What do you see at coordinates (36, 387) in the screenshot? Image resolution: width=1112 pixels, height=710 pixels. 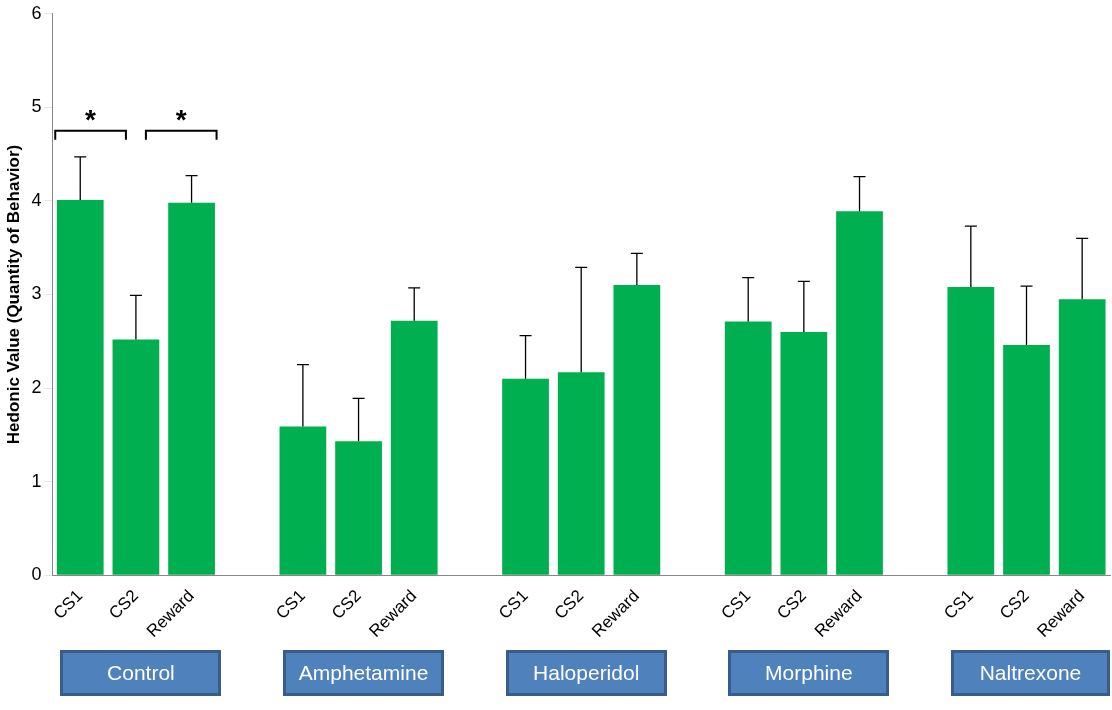 I see `y-tick-label: 2` at bounding box center [36, 387].